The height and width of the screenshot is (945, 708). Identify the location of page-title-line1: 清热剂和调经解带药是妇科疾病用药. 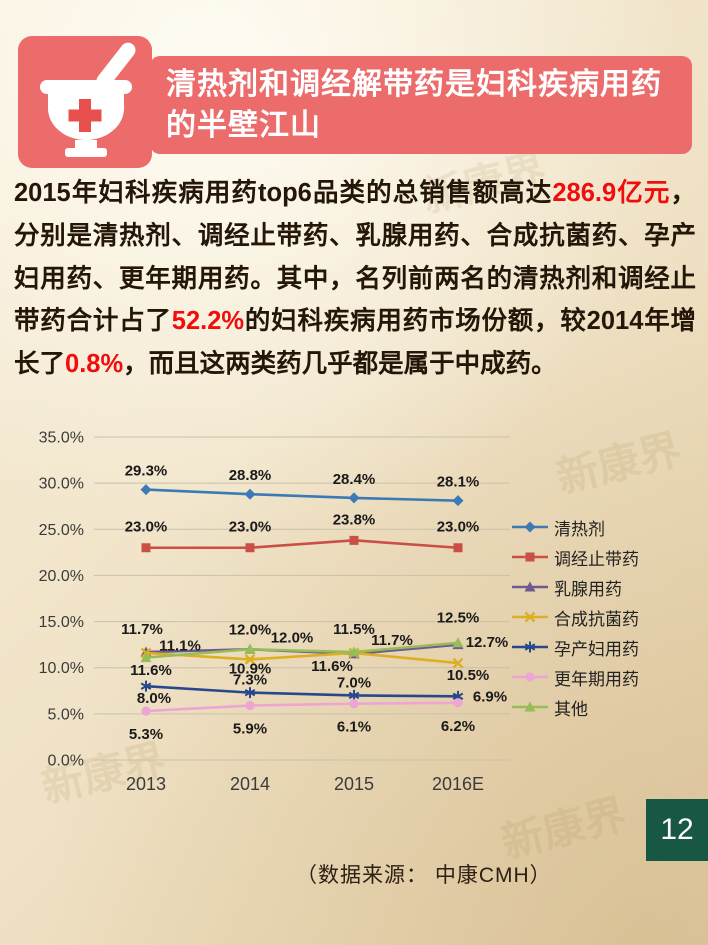
(414, 84).